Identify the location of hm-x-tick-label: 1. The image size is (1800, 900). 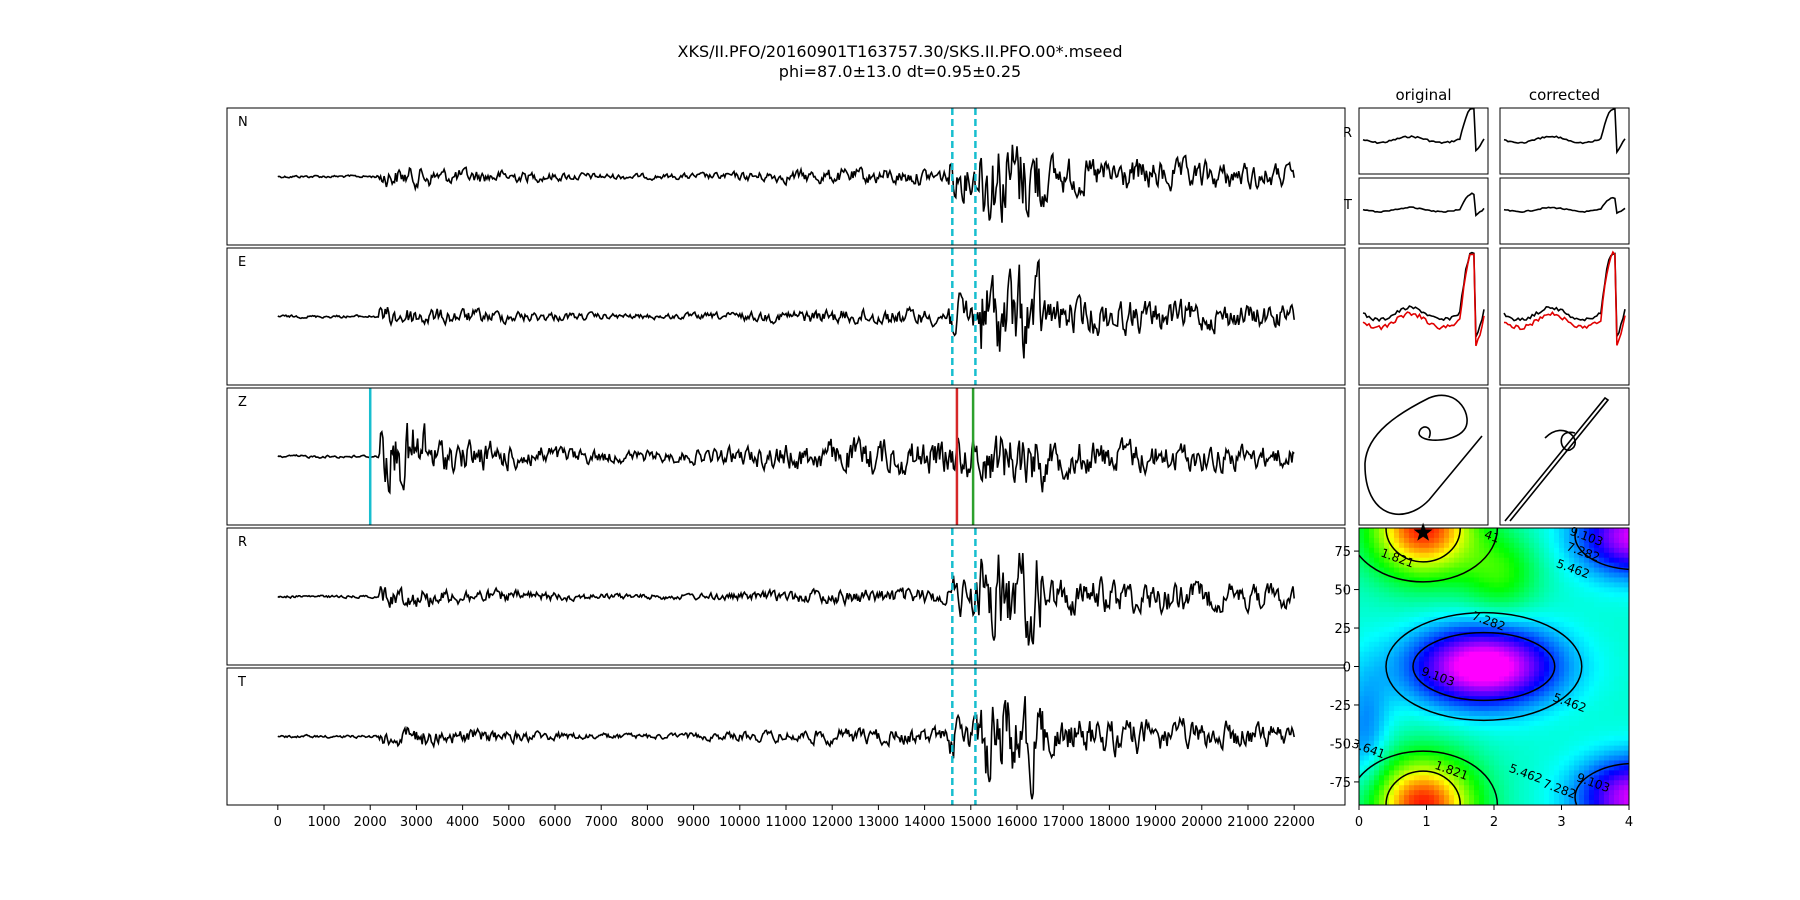
(1426, 822).